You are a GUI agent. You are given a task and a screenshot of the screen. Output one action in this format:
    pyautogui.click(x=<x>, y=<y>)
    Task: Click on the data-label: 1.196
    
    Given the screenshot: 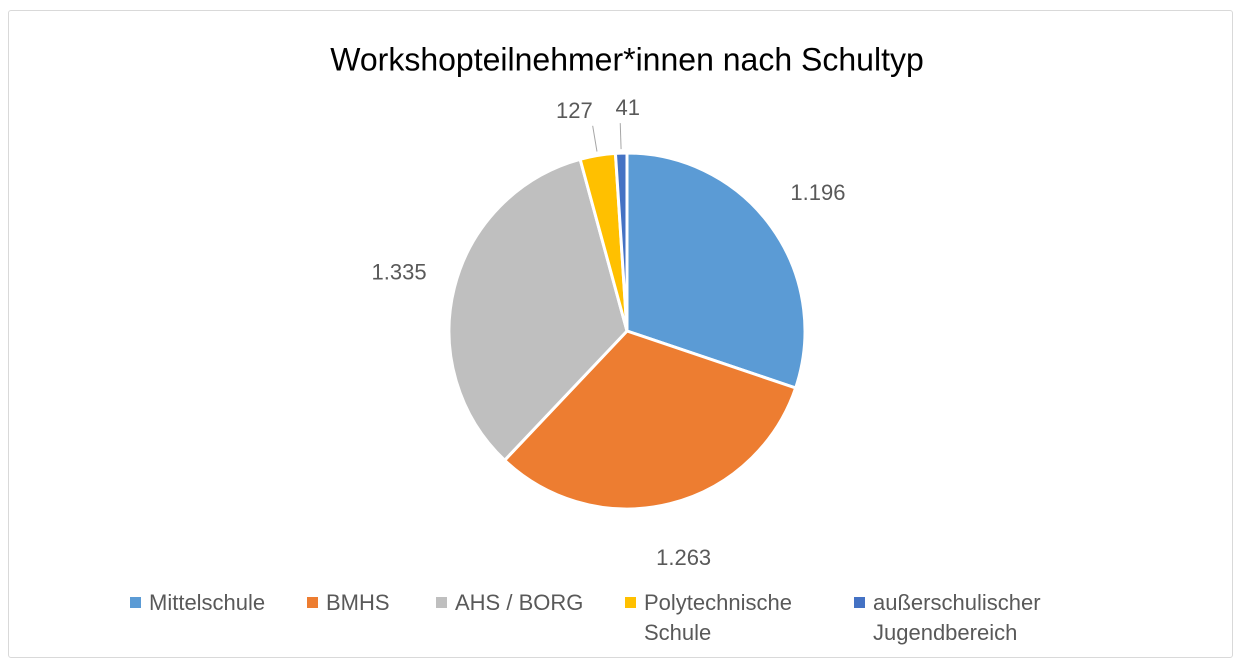 What is the action you would take?
    pyautogui.click(x=817, y=192)
    